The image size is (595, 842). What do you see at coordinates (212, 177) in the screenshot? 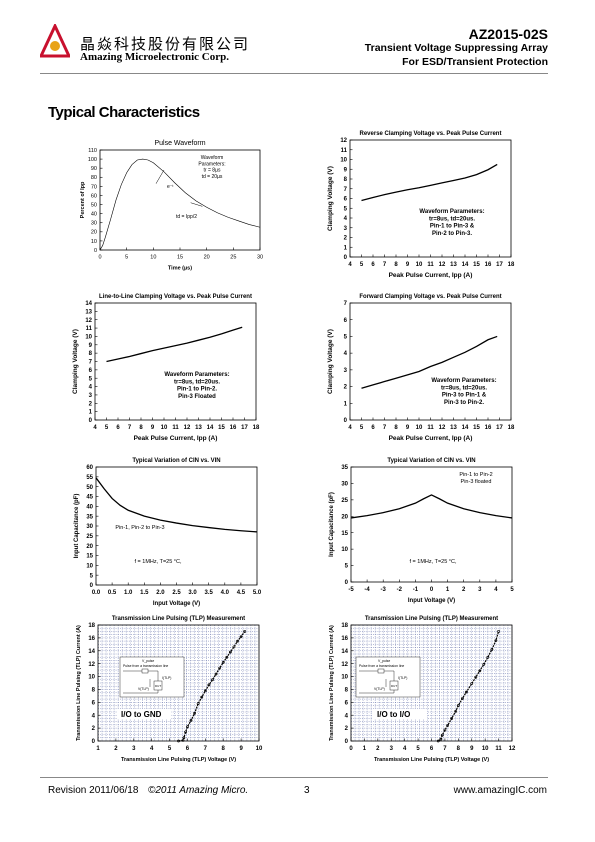
I see `annotation-line: td = 20µs` at bounding box center [212, 177].